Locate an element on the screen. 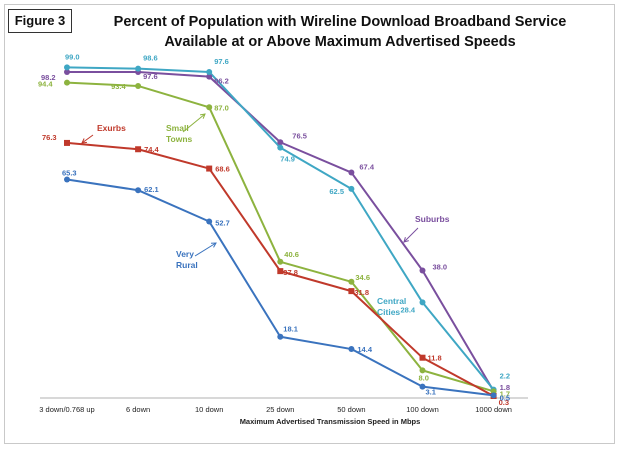 Image resolution: width=621 pixels, height=450 pixels. figure-label: Figure 3 is located at coordinates (40, 21).